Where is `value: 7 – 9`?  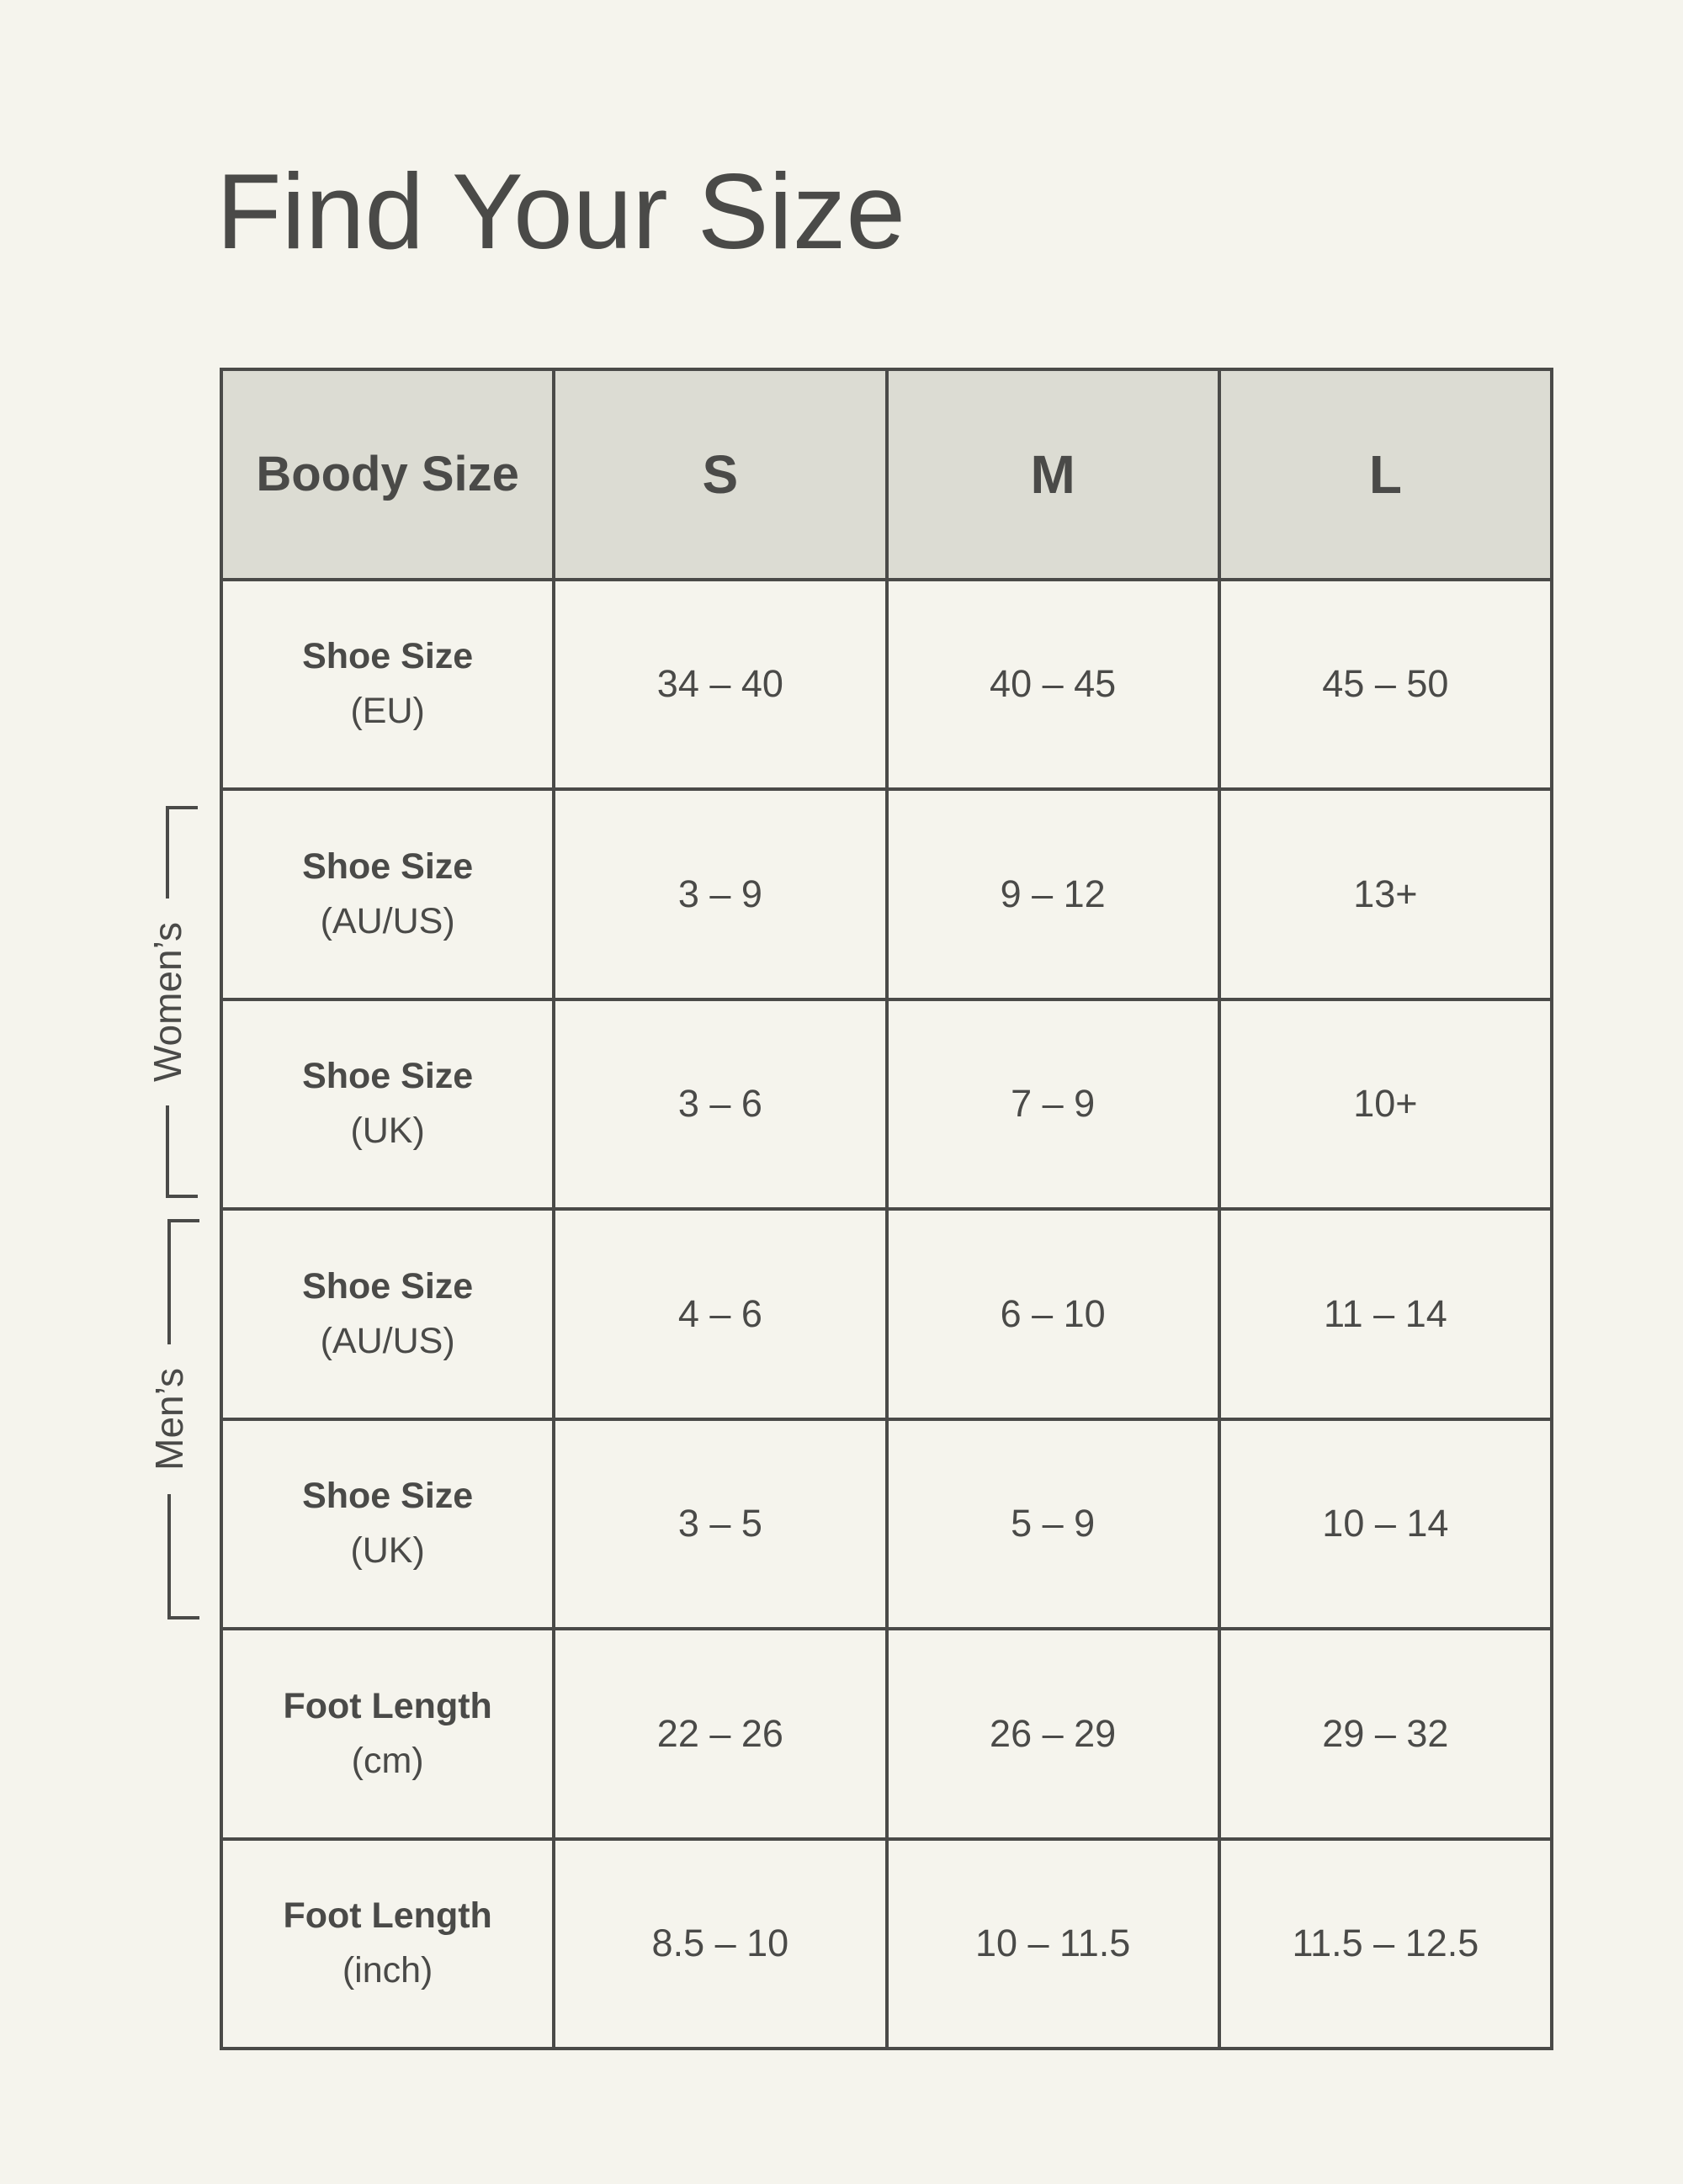
value: 7 – 9 is located at coordinates (1054, 1104).